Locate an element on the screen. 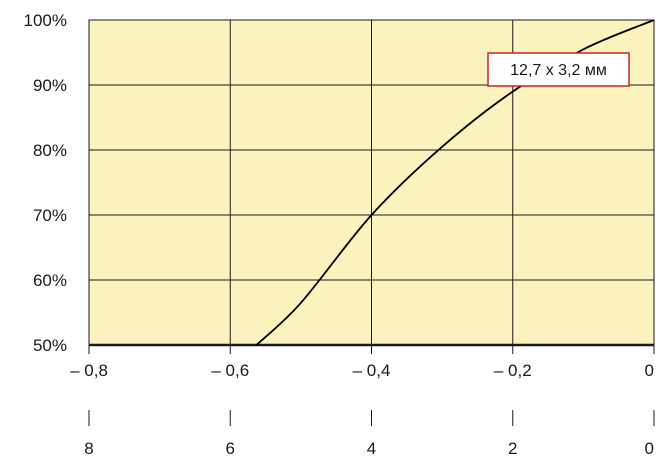 Image resolution: width=659 pixels, height=463 pixels. x-axis-ticks: – 0,8 – 0,6 – 0,4 – 0,2 0 is located at coordinates (362, 362).